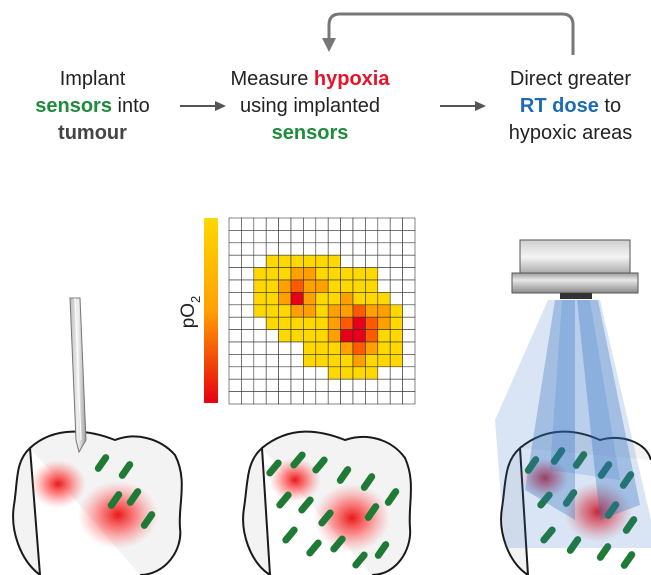 The height and width of the screenshot is (575, 651). I want to click on step-highlight-green: sensors, so click(310, 133).